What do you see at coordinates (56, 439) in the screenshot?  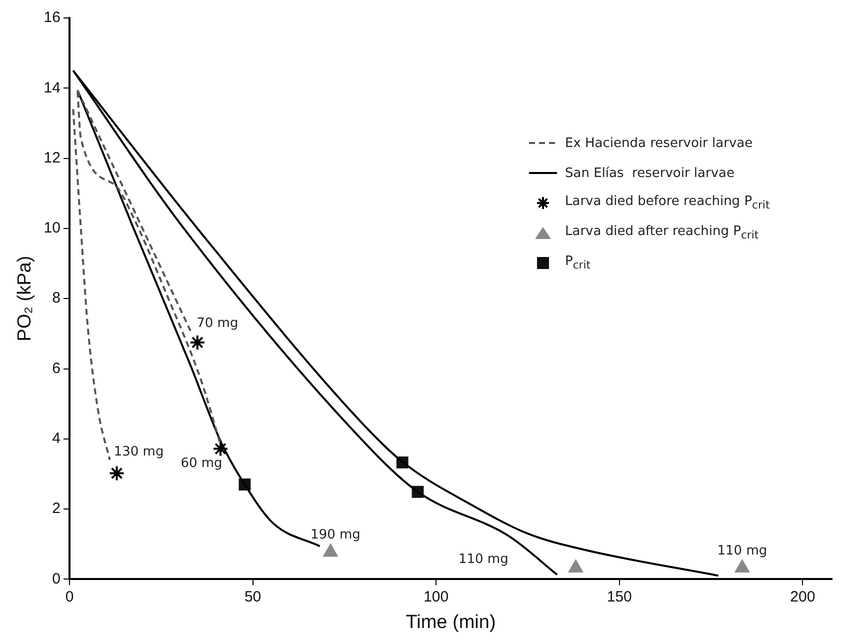 I see `y-tick-label: 4` at bounding box center [56, 439].